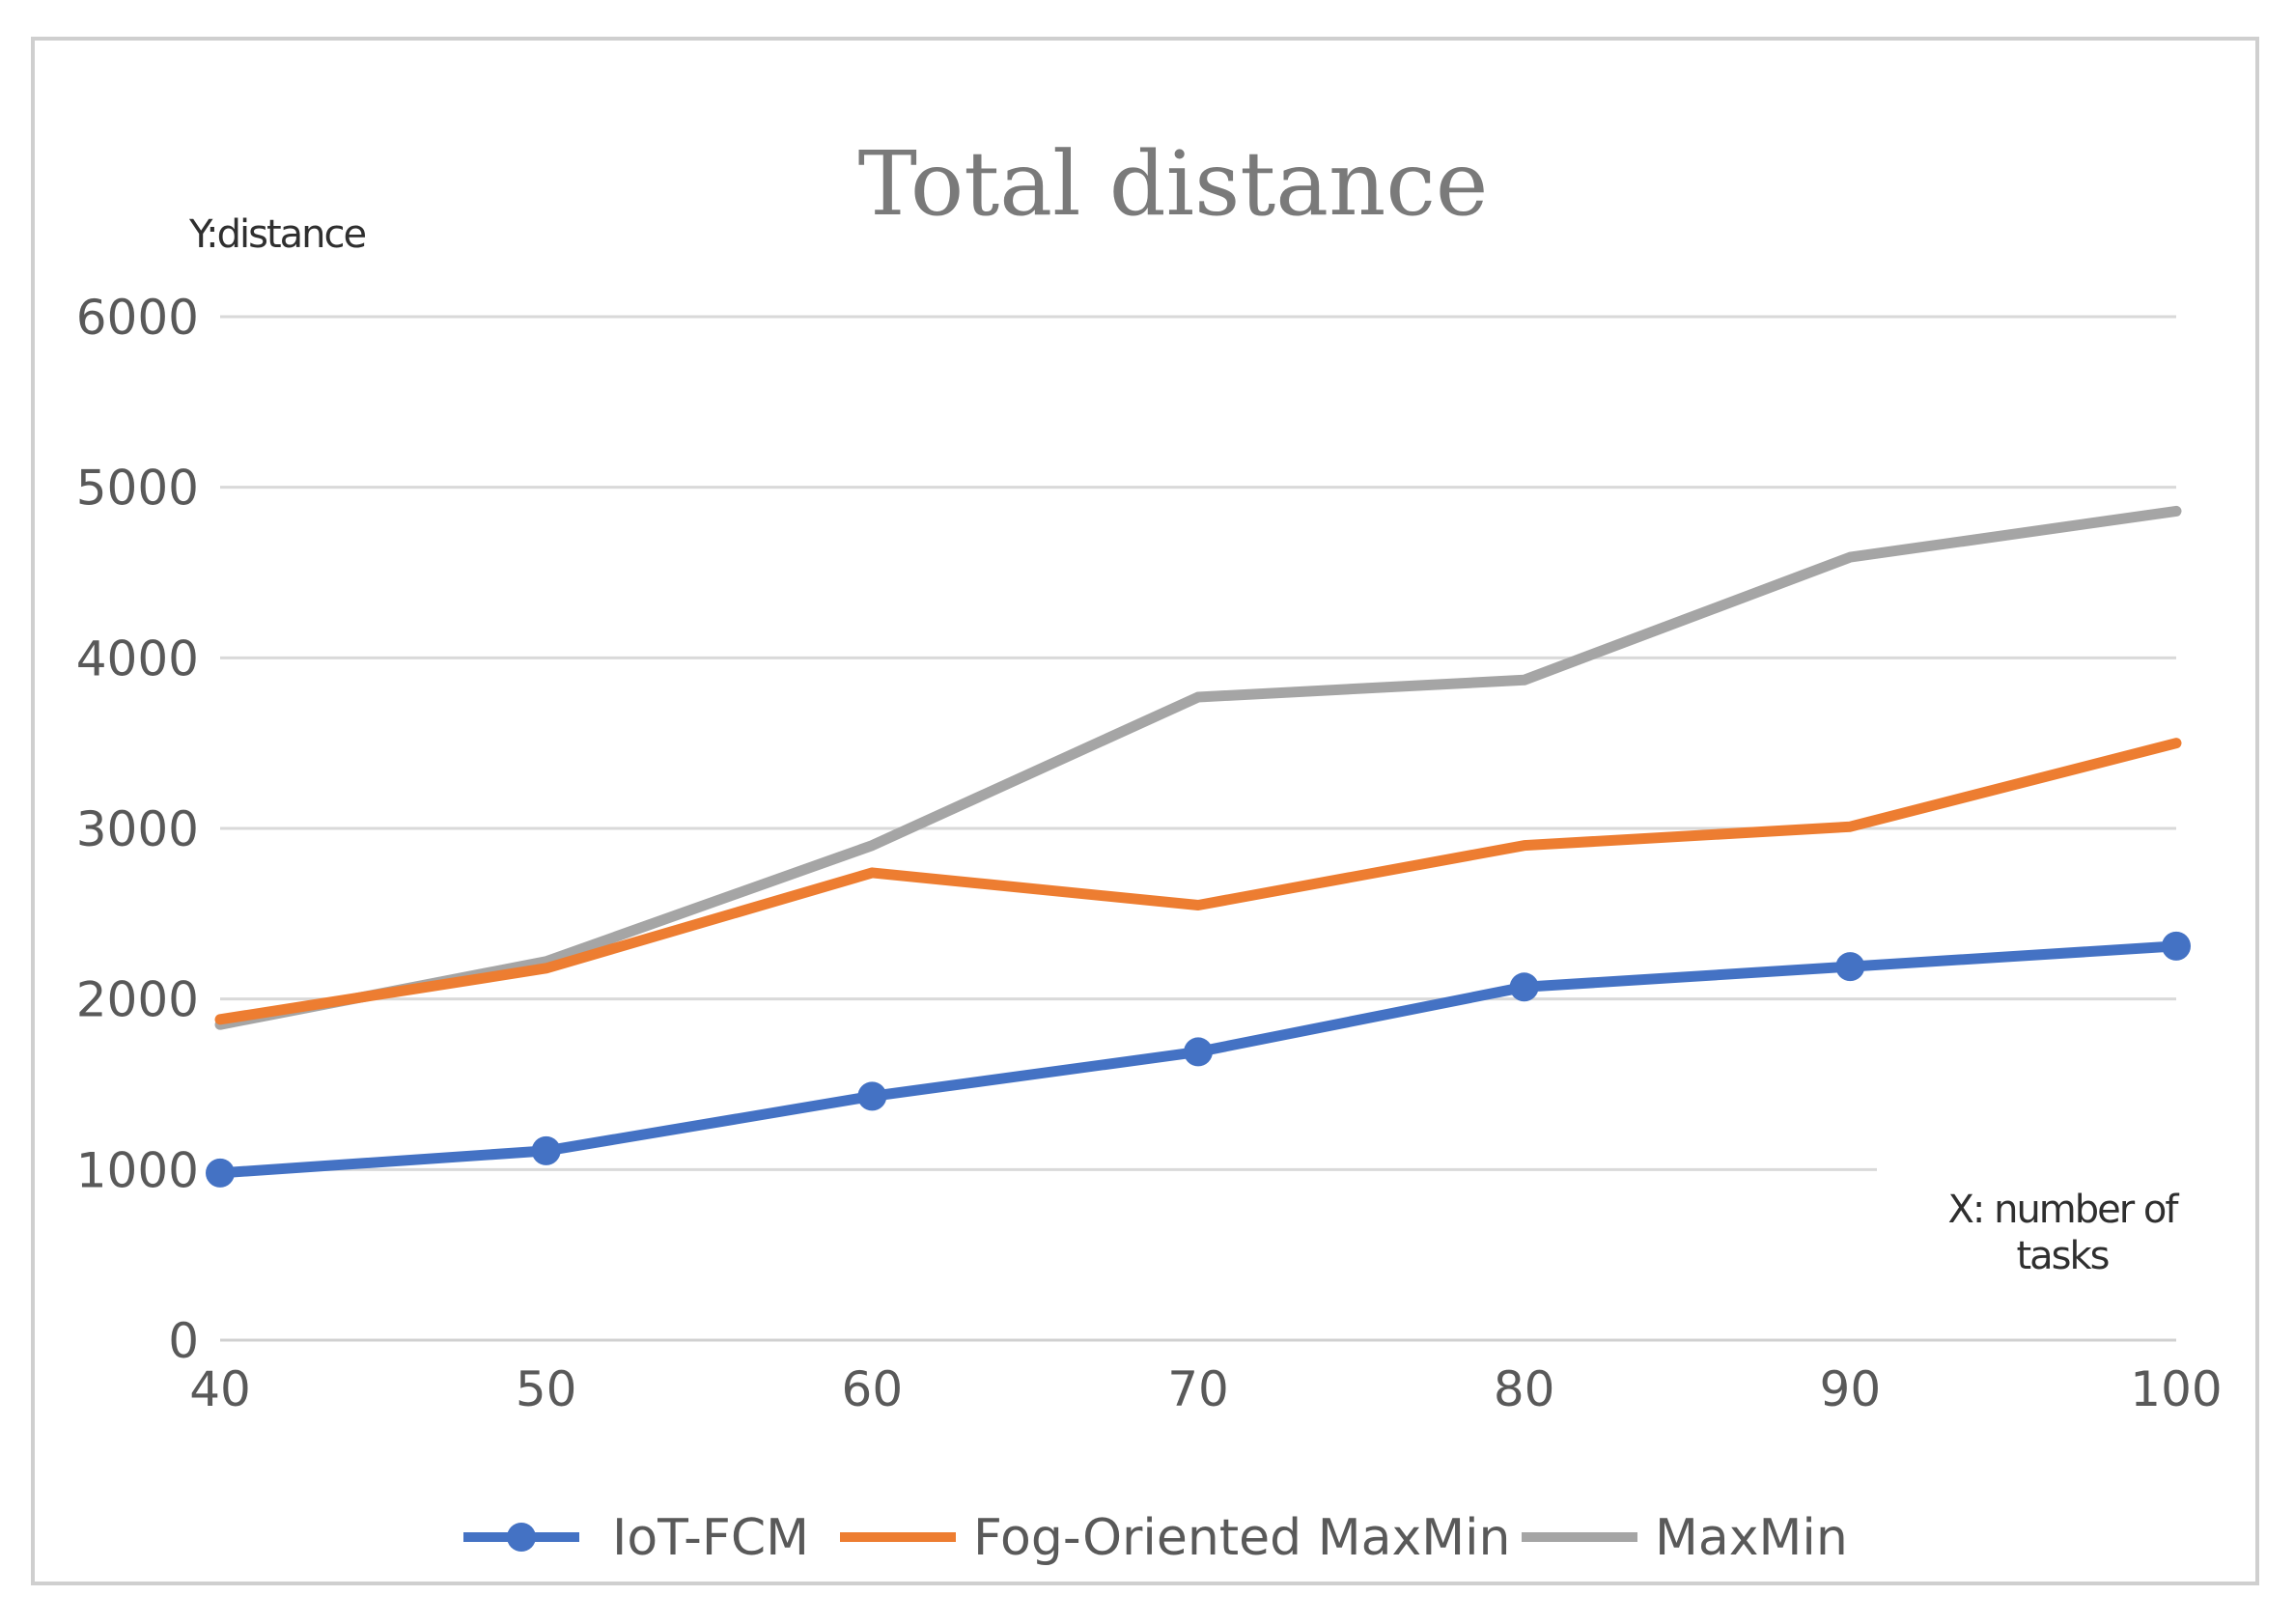  I want to click on legend-label-fog-oriented-maxmin: Fog-Oriented MaxMin, so click(1242, 1538).